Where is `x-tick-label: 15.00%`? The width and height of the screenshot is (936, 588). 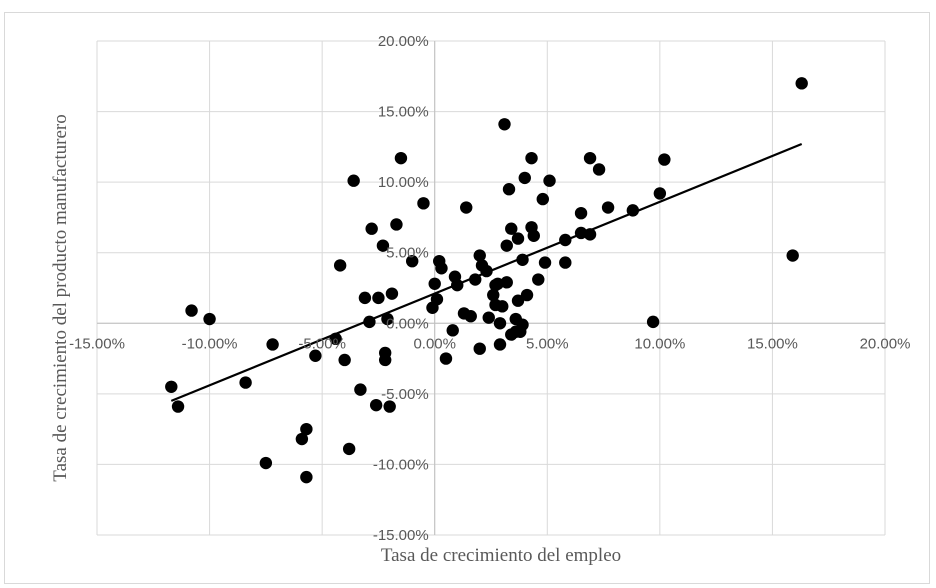
x-tick-label: 15.00% is located at coordinates (772, 343).